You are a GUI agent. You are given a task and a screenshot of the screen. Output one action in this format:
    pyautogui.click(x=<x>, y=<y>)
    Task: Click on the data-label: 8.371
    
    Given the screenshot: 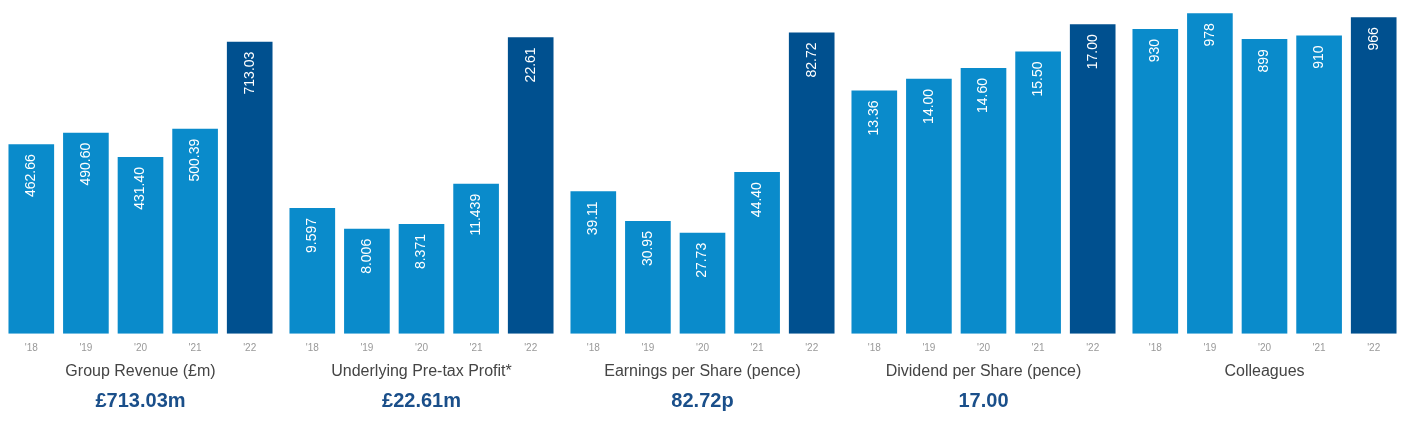 What is the action you would take?
    pyautogui.click(x=420, y=251)
    